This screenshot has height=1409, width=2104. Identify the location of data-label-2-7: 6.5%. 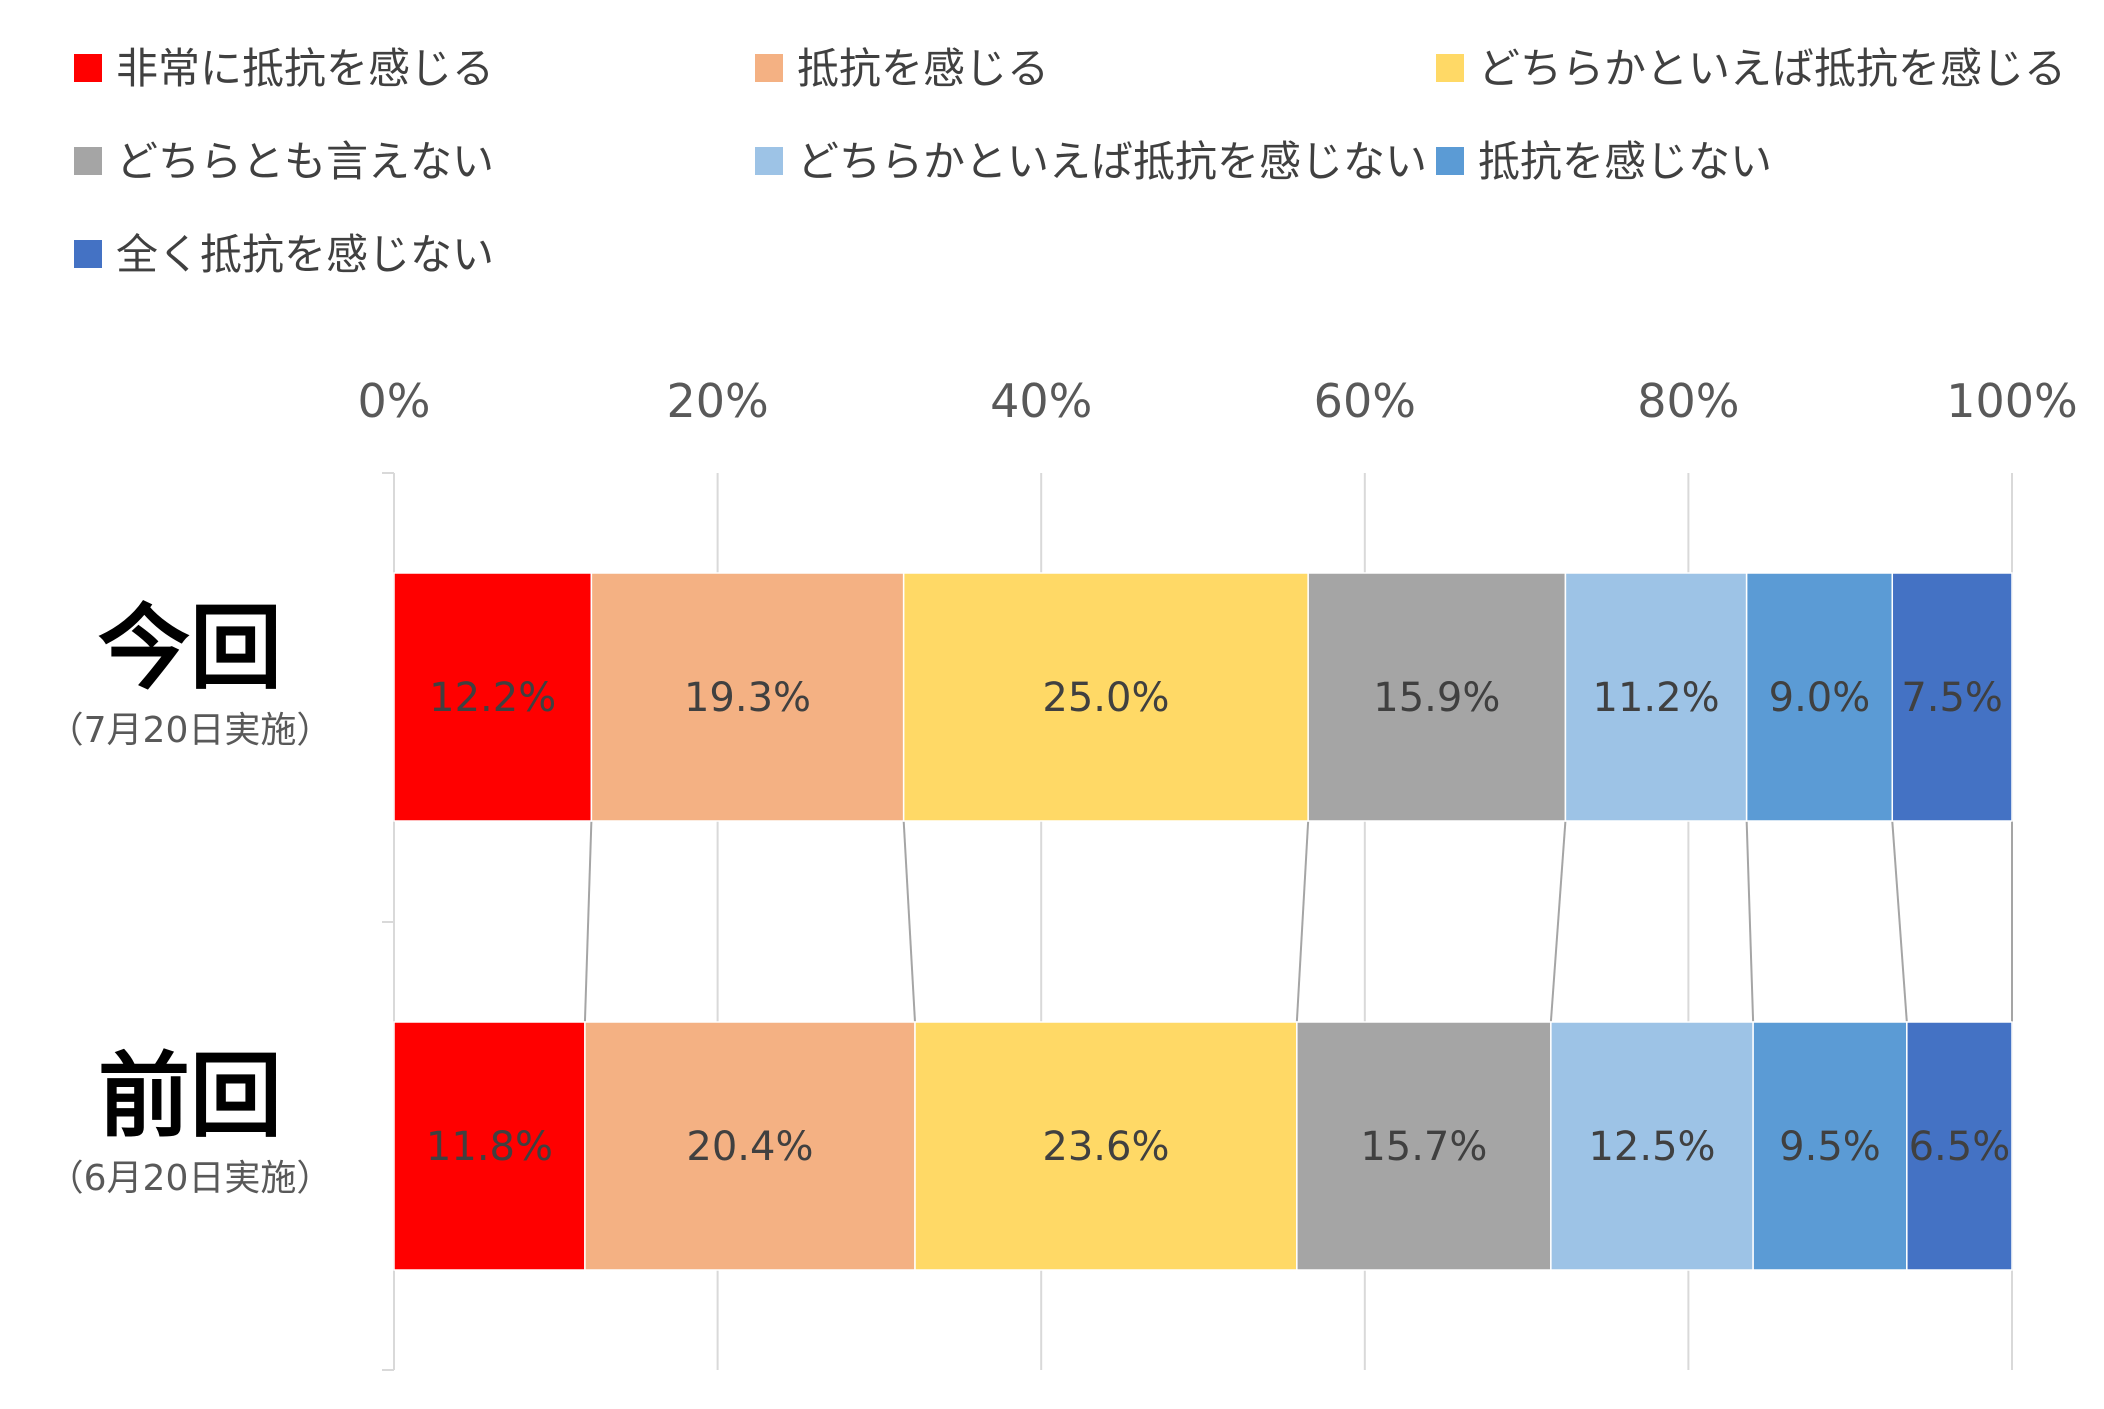
(1960, 1147).